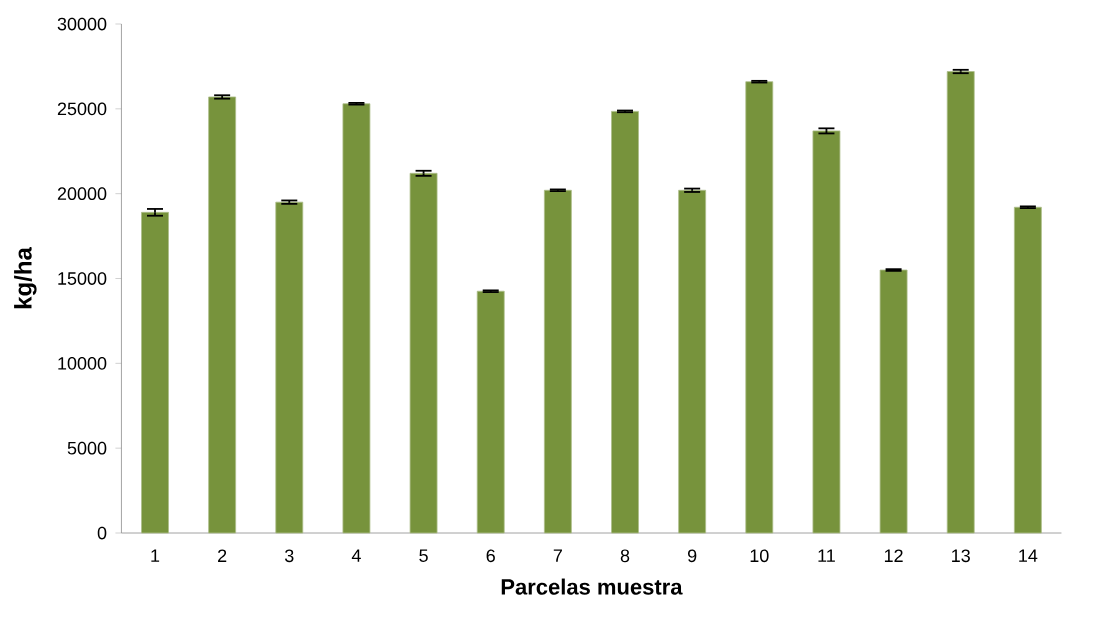 The height and width of the screenshot is (624, 1097). What do you see at coordinates (759, 556) in the screenshot?
I see `x-tick-label: 10` at bounding box center [759, 556].